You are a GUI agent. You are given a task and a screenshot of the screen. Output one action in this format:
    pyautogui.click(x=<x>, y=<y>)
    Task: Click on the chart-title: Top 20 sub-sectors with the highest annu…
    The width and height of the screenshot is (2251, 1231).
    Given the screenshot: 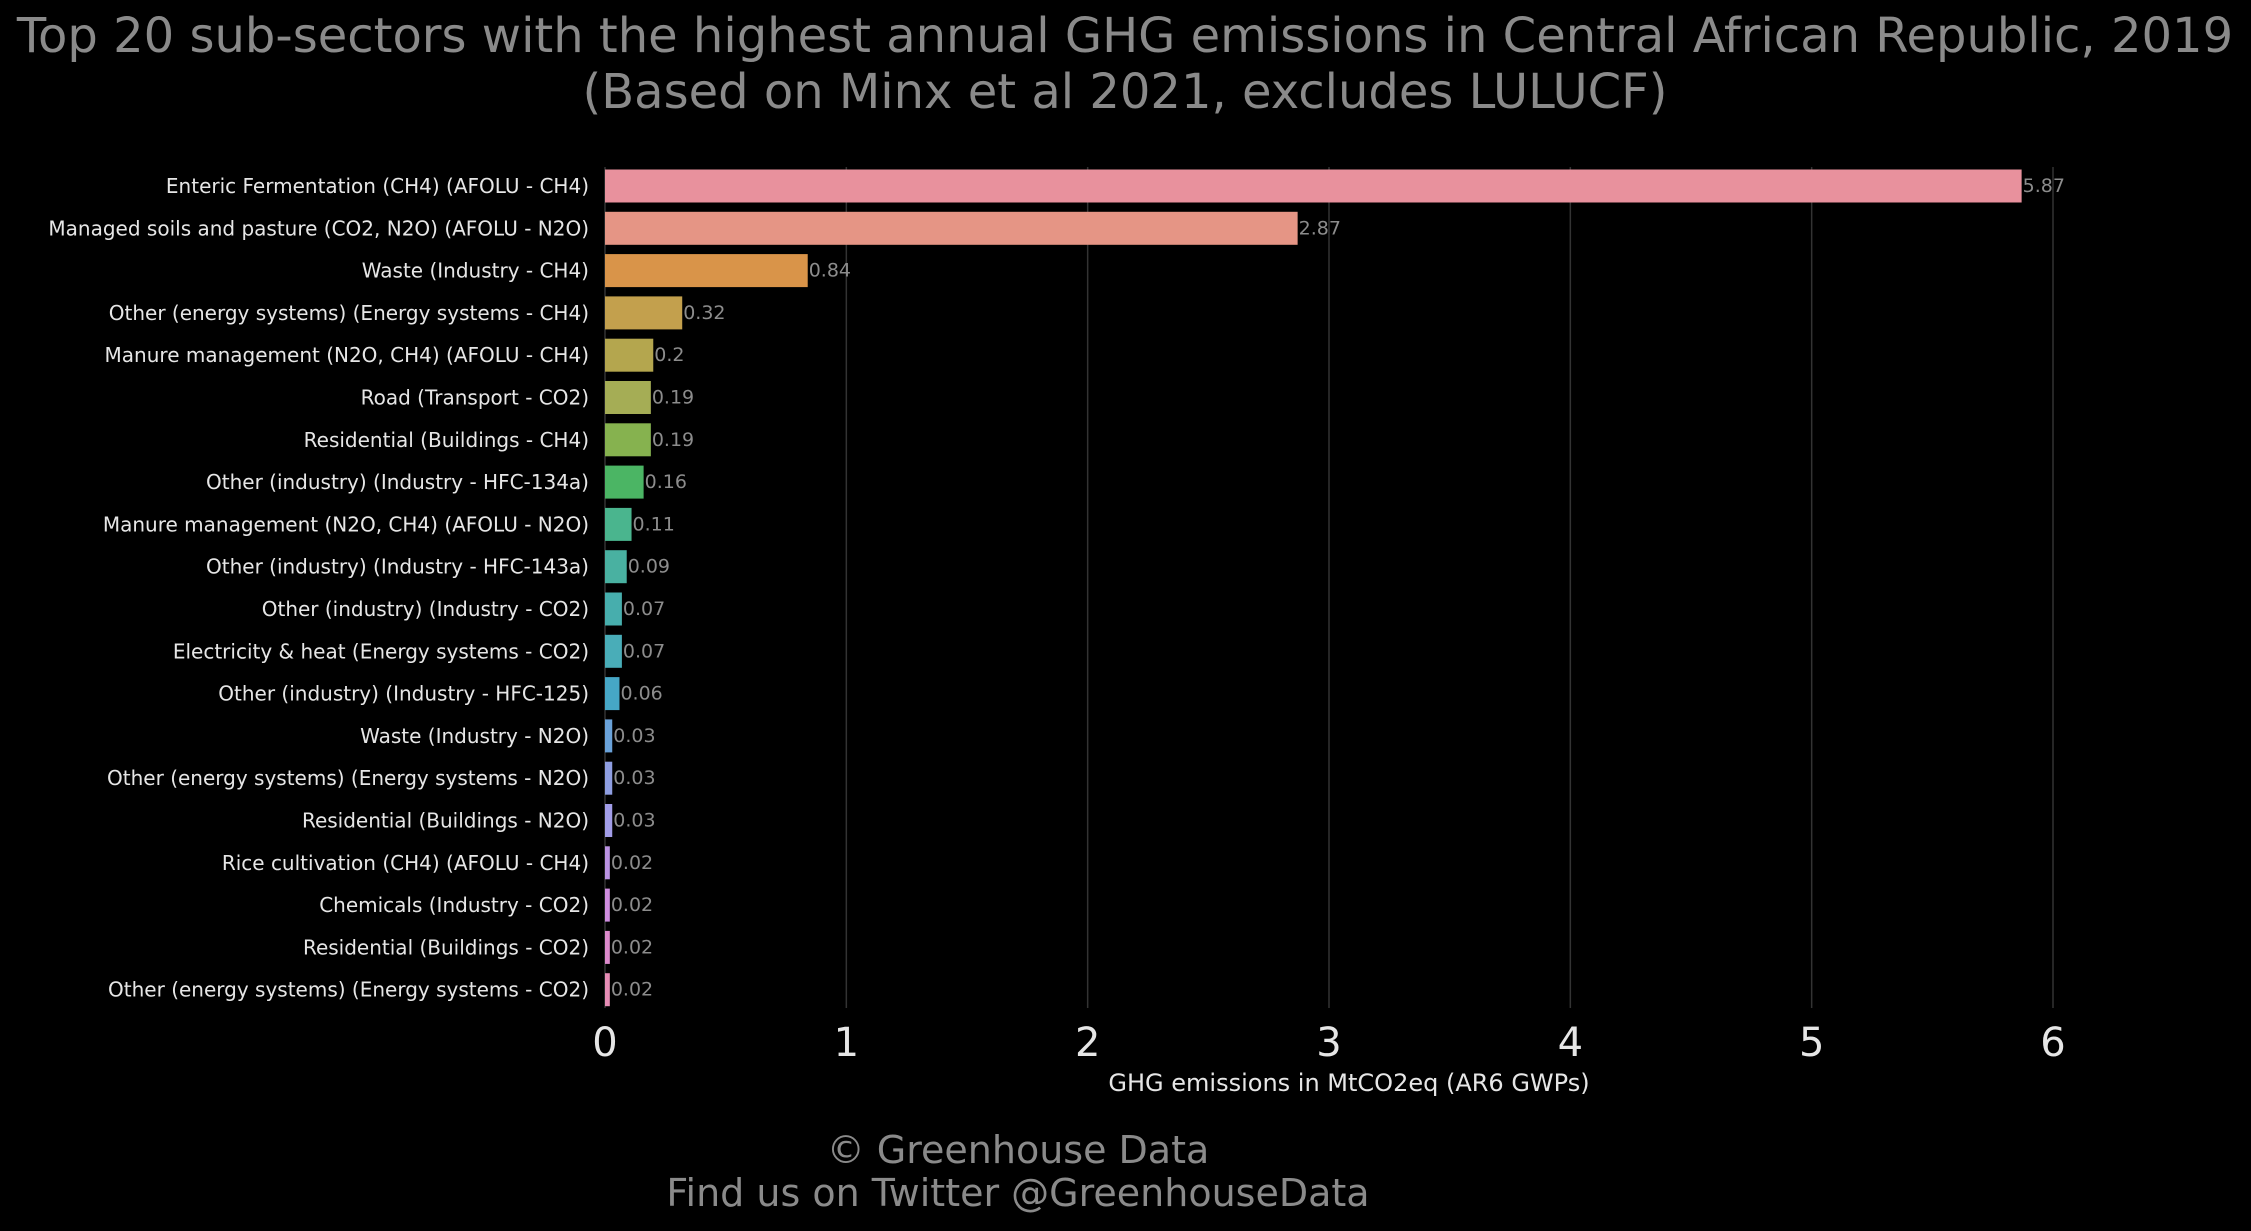 What is the action you would take?
    pyautogui.click(x=1124, y=36)
    